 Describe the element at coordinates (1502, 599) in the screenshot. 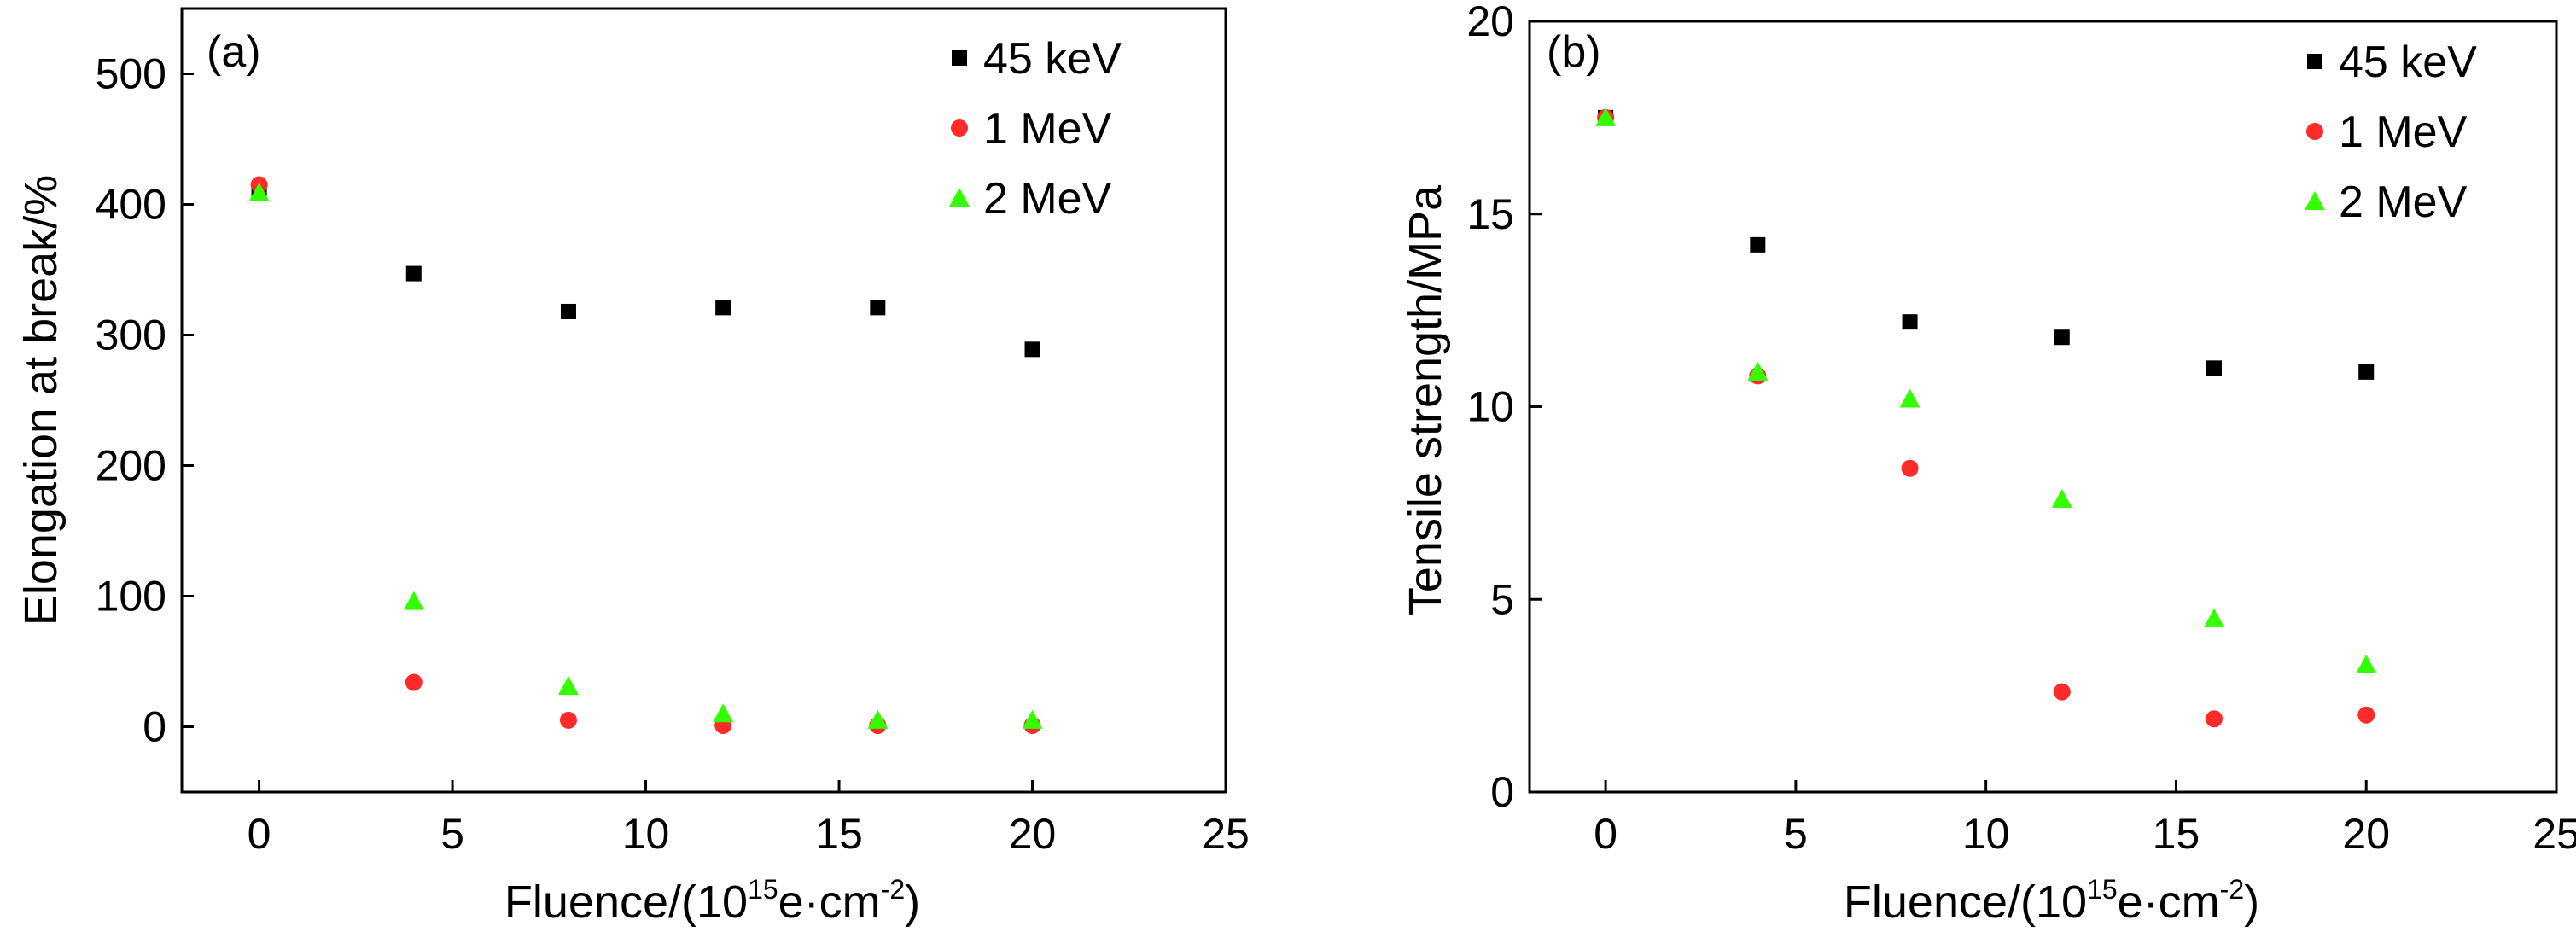

I see `y-tick-label: 5` at that location.